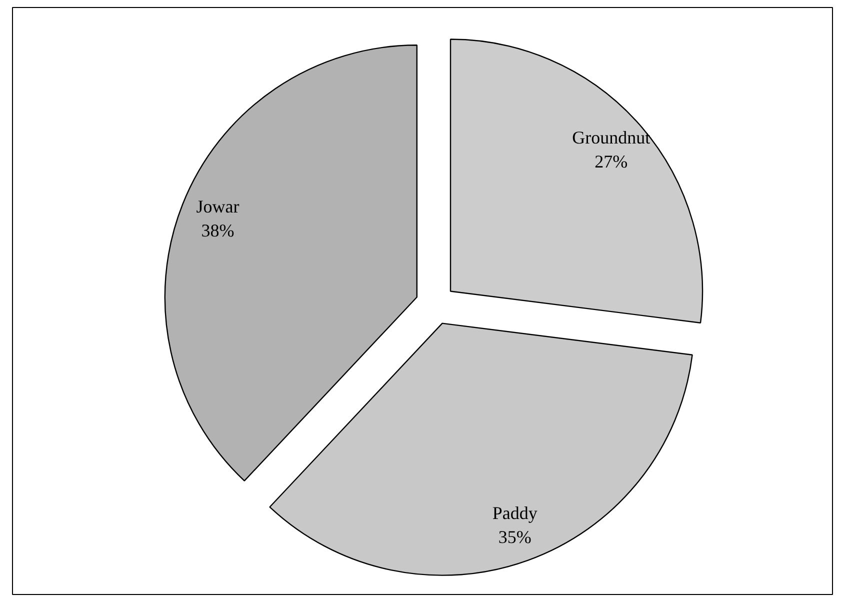 The width and height of the screenshot is (844, 600). I want to click on data-label: 27%, so click(611, 162).